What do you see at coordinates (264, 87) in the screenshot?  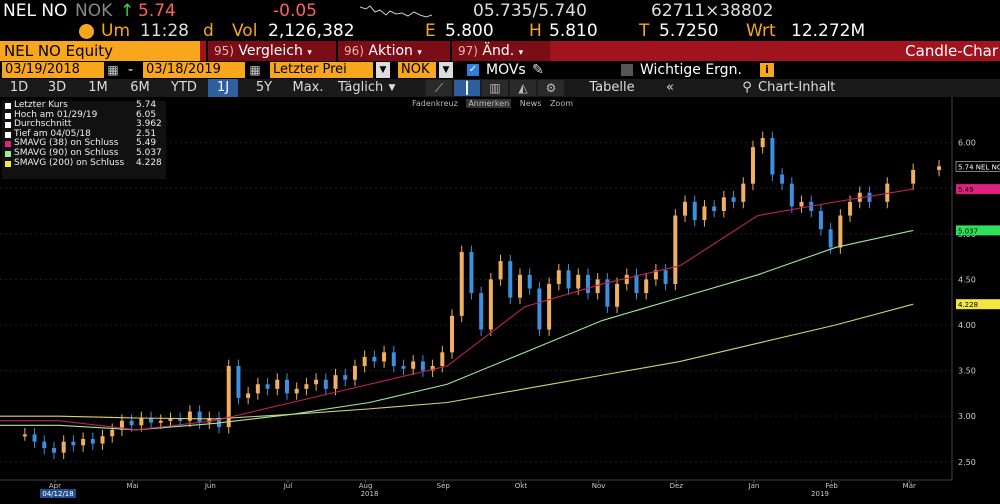 I see `period-5y: 5Y` at bounding box center [264, 87].